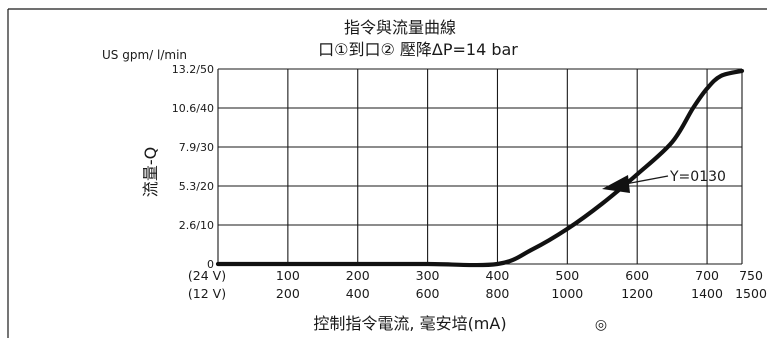  I want to click on y-tick-label: 7.9/30, so click(196, 147).